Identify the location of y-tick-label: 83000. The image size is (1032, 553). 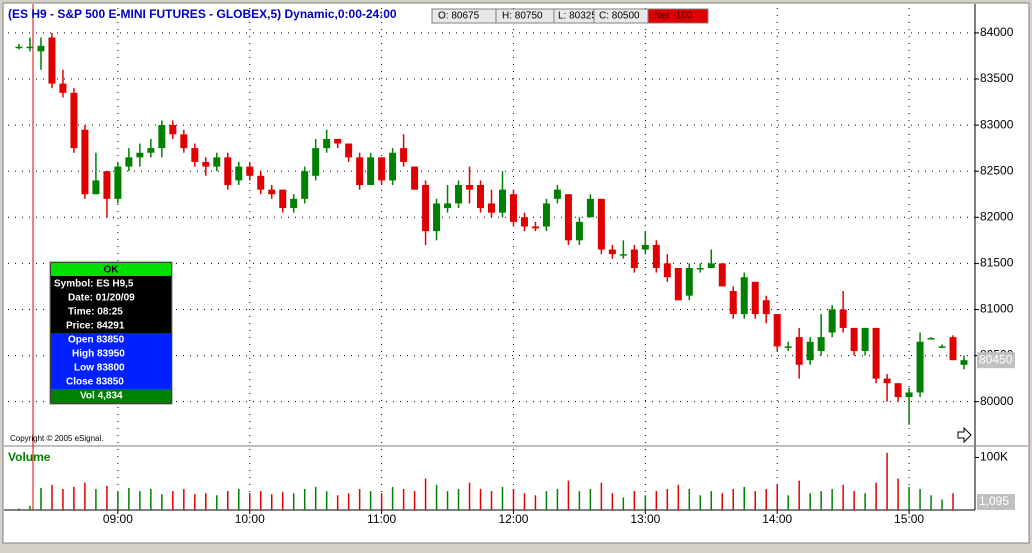
(997, 124).